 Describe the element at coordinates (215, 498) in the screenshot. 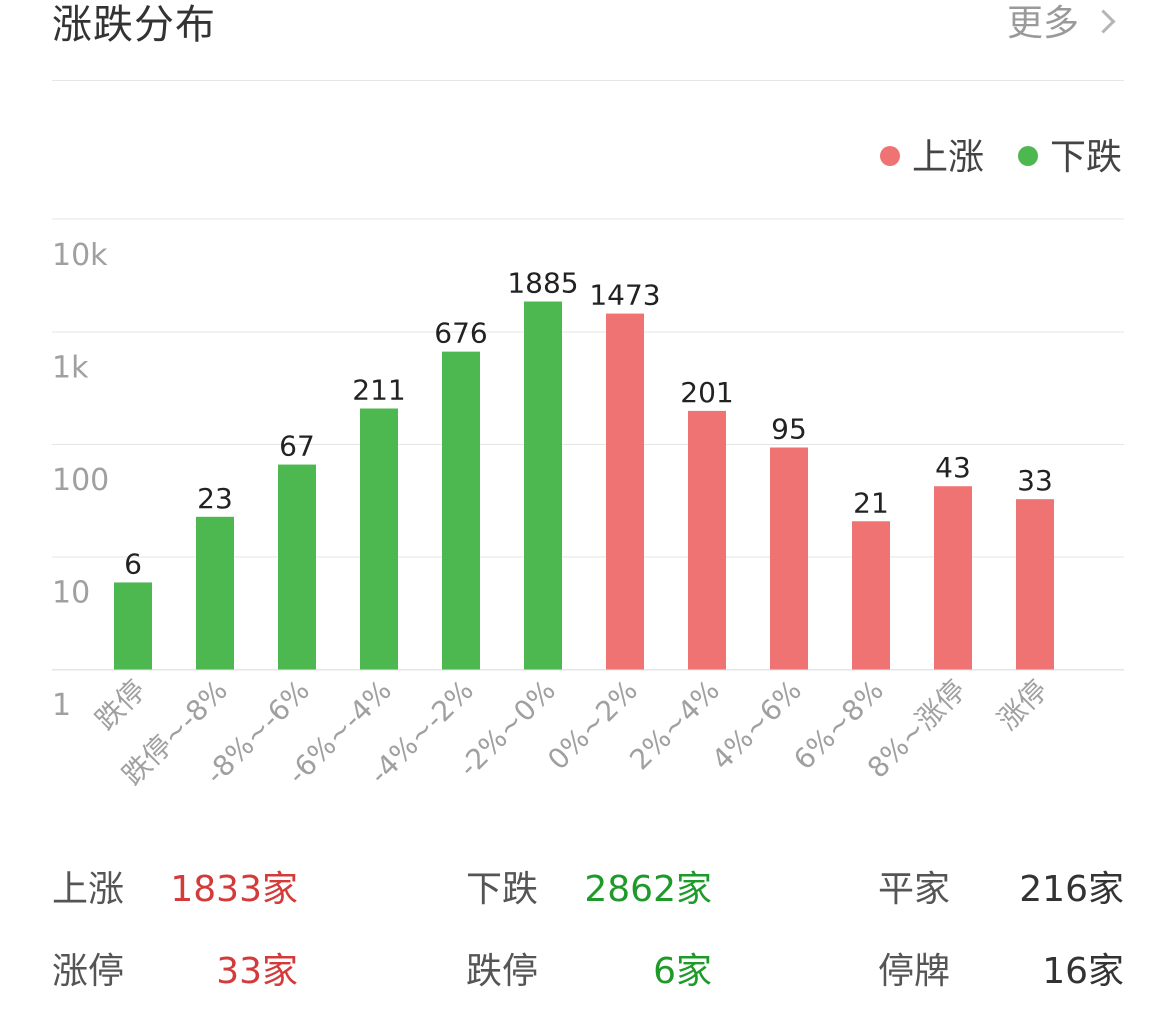

I see `bar-value-label: 23` at that location.